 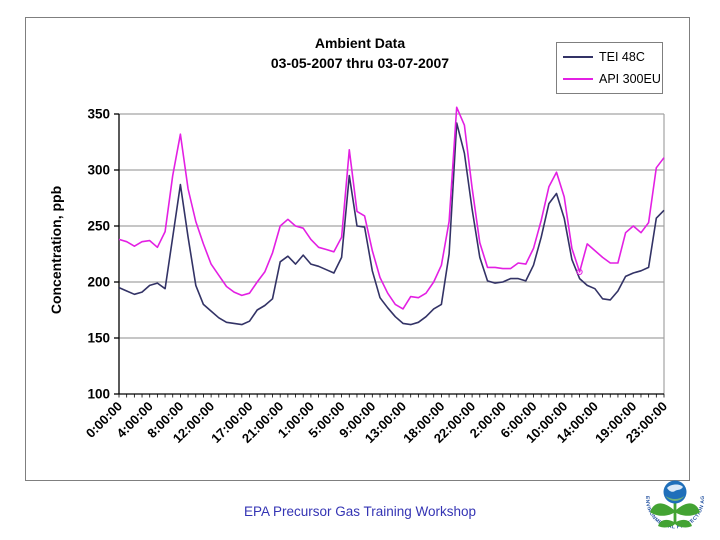 What do you see at coordinates (360, 43) in the screenshot?
I see `chart-title-line1: Ambient Data` at bounding box center [360, 43].